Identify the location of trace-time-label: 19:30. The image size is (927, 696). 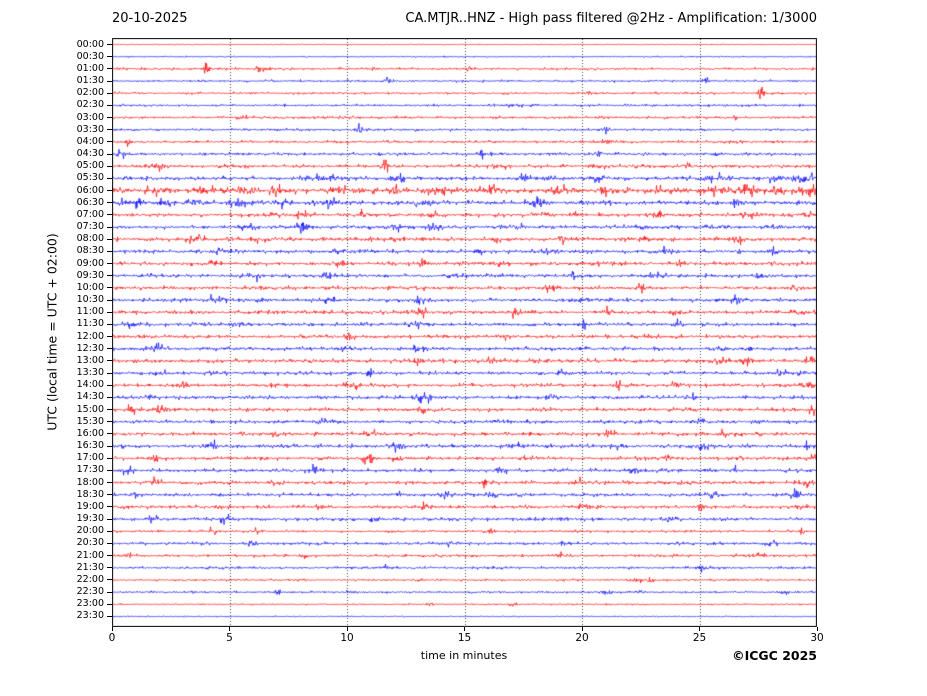
(90, 519).